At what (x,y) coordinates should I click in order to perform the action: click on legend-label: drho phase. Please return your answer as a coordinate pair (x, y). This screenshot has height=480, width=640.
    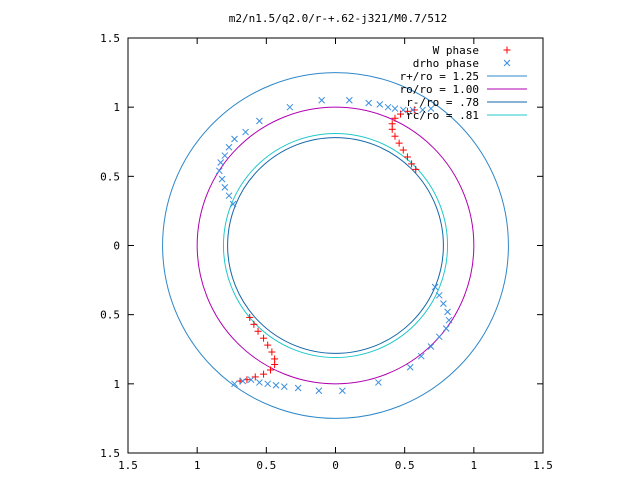
    Looking at the image, I should click on (446, 63).